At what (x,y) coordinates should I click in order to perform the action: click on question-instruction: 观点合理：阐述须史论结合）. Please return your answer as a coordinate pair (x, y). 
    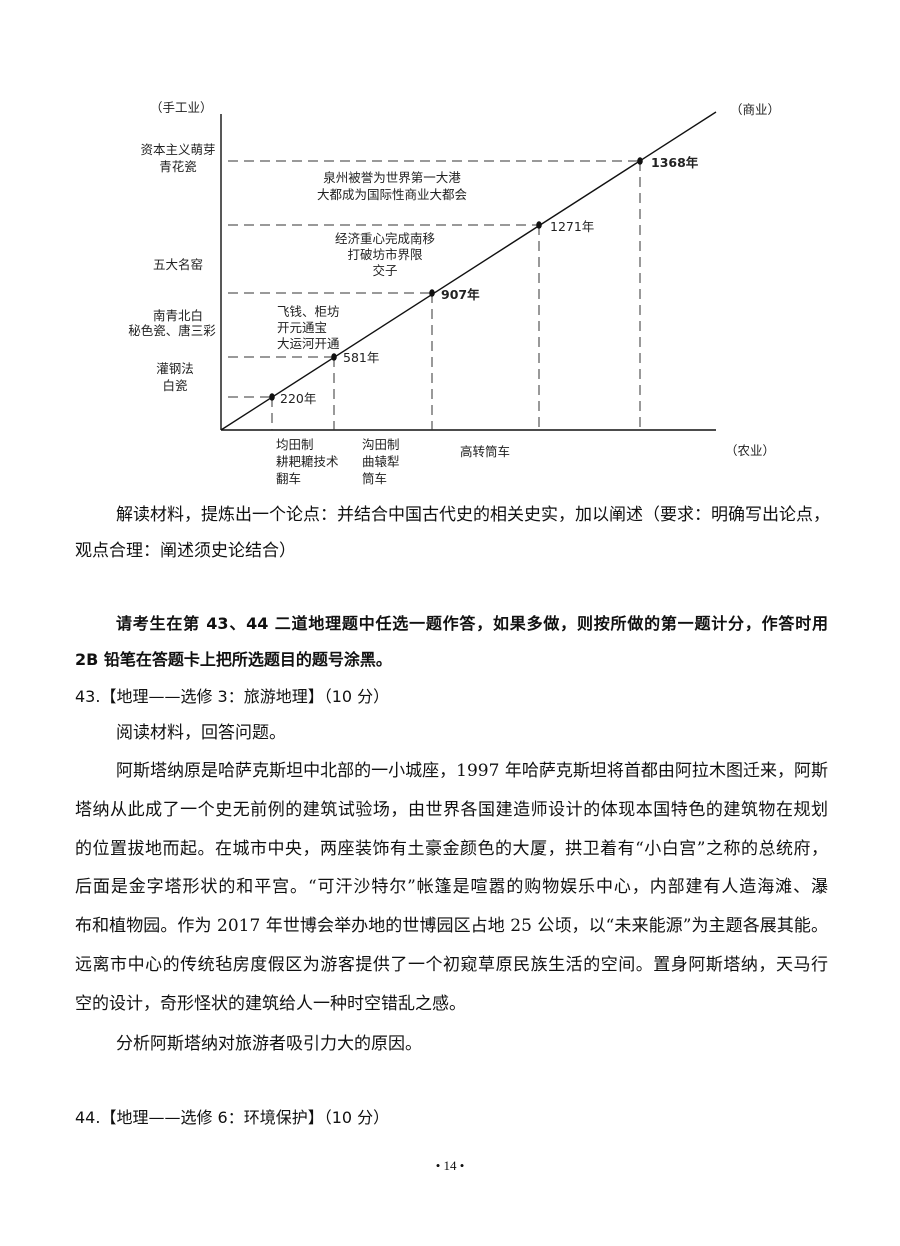
    Looking at the image, I should click on (185, 551).